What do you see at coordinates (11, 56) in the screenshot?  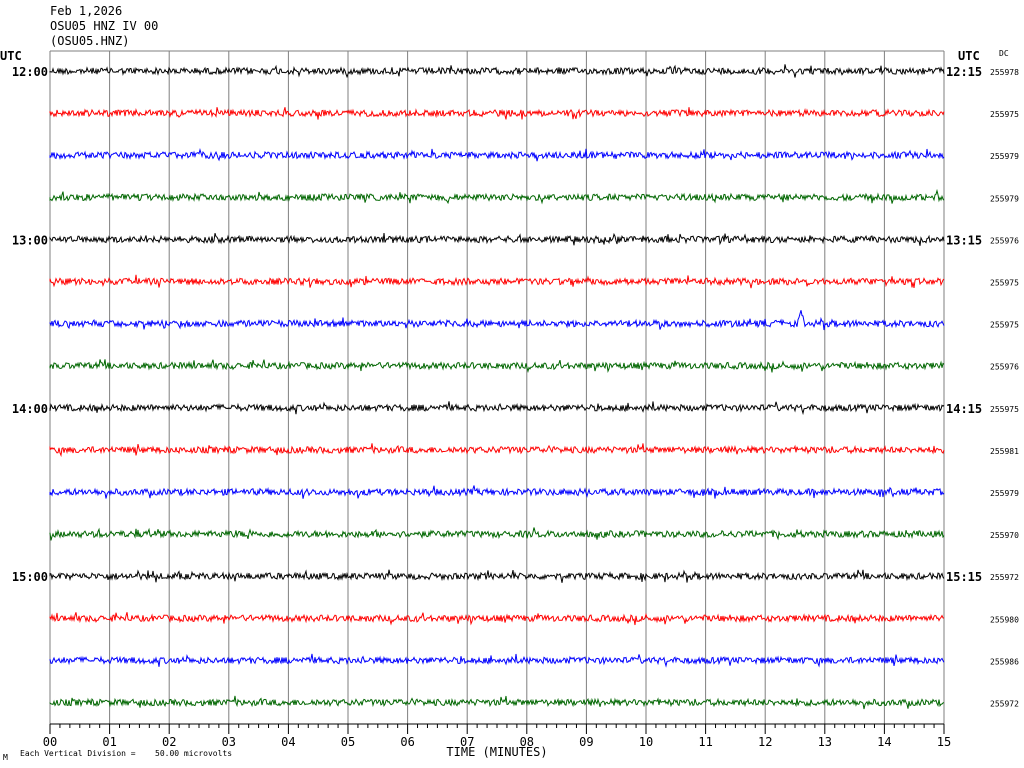 I see `utc-left-label: UTC` at bounding box center [11, 56].